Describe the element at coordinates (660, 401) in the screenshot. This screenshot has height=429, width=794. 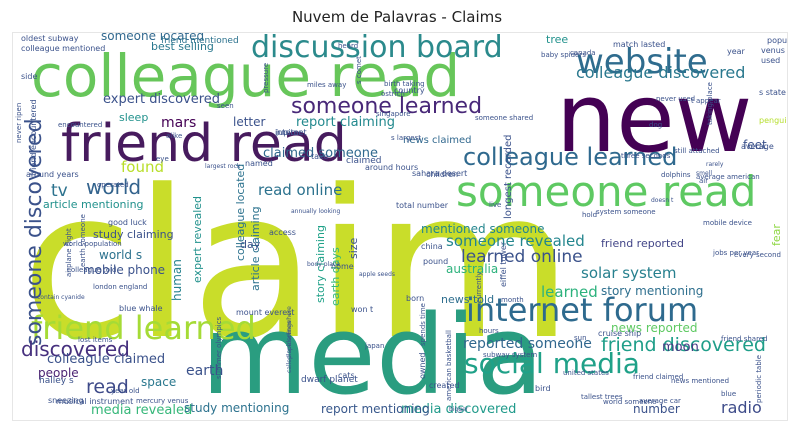
I see `word-average-car: average car` at that location.